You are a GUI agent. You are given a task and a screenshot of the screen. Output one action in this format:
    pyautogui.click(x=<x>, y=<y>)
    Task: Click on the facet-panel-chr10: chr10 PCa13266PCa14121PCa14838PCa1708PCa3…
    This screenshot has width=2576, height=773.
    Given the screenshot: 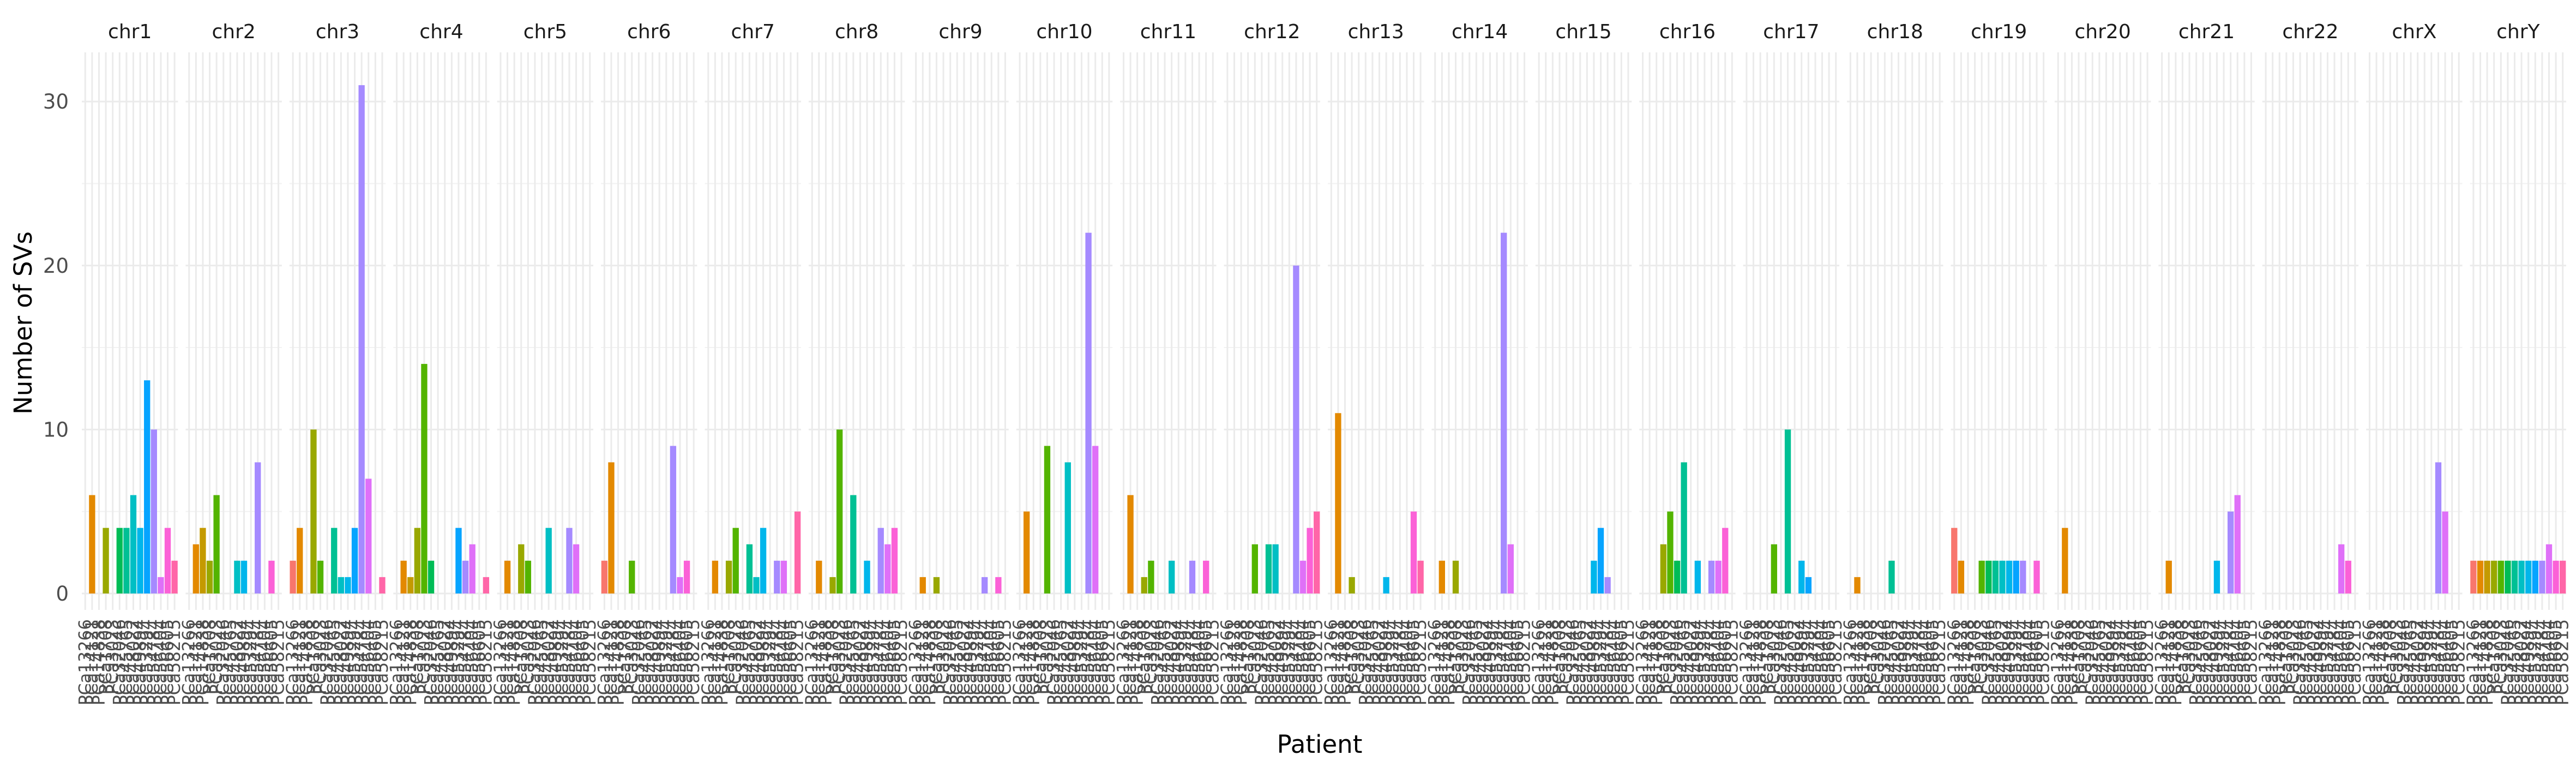 What is the action you would take?
    pyautogui.click(x=1064, y=363)
    